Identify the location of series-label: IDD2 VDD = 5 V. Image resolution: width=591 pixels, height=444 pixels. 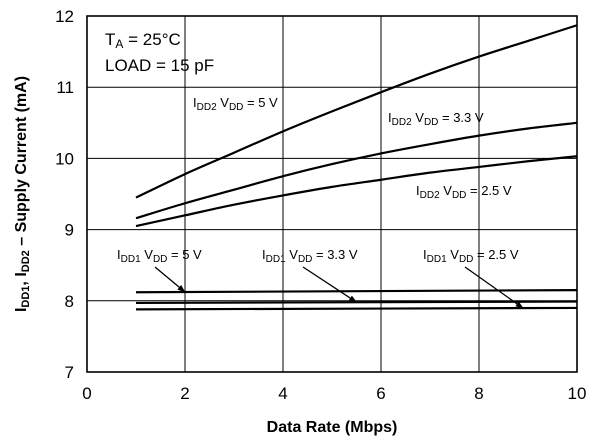
(235, 104).